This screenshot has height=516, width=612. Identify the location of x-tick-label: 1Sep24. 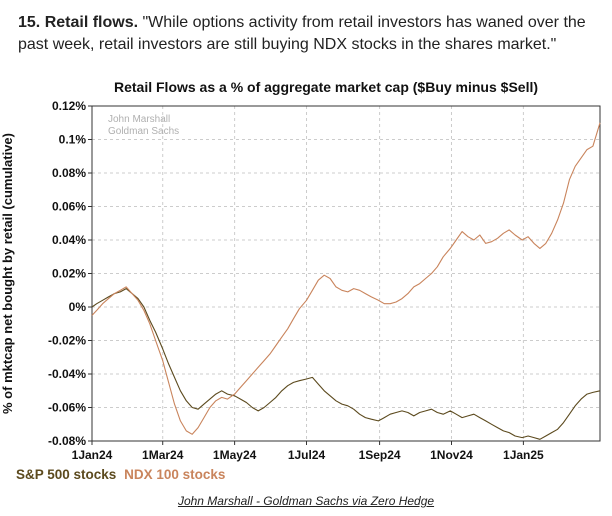
(380, 455).